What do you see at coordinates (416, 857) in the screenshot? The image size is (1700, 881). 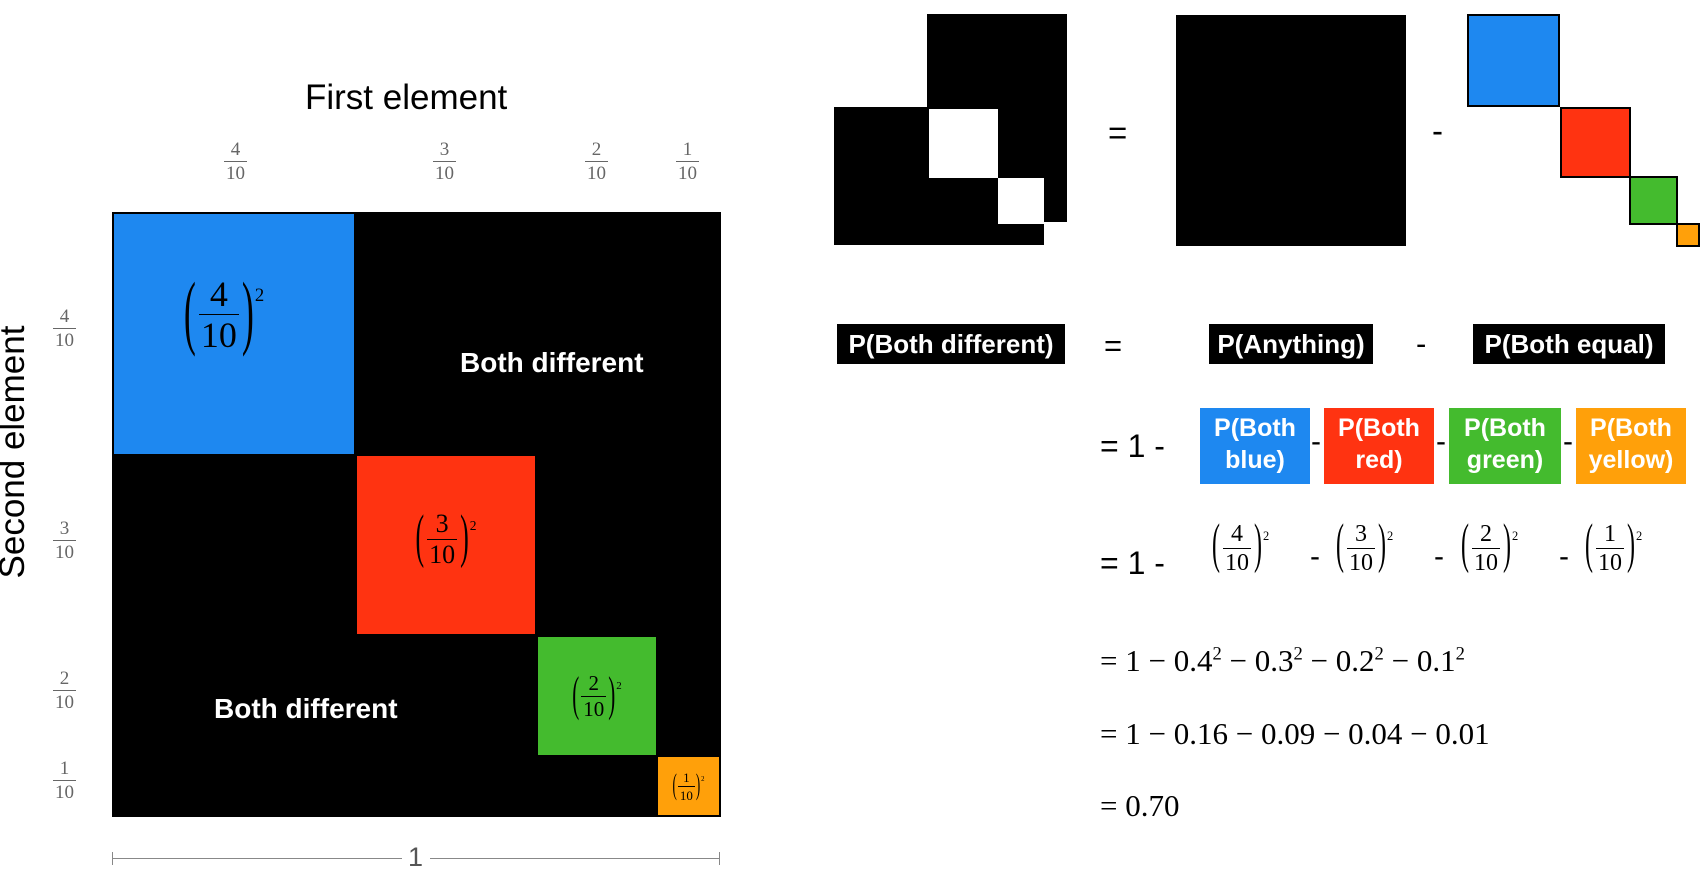 I see `scale-bar-label: 1` at bounding box center [416, 857].